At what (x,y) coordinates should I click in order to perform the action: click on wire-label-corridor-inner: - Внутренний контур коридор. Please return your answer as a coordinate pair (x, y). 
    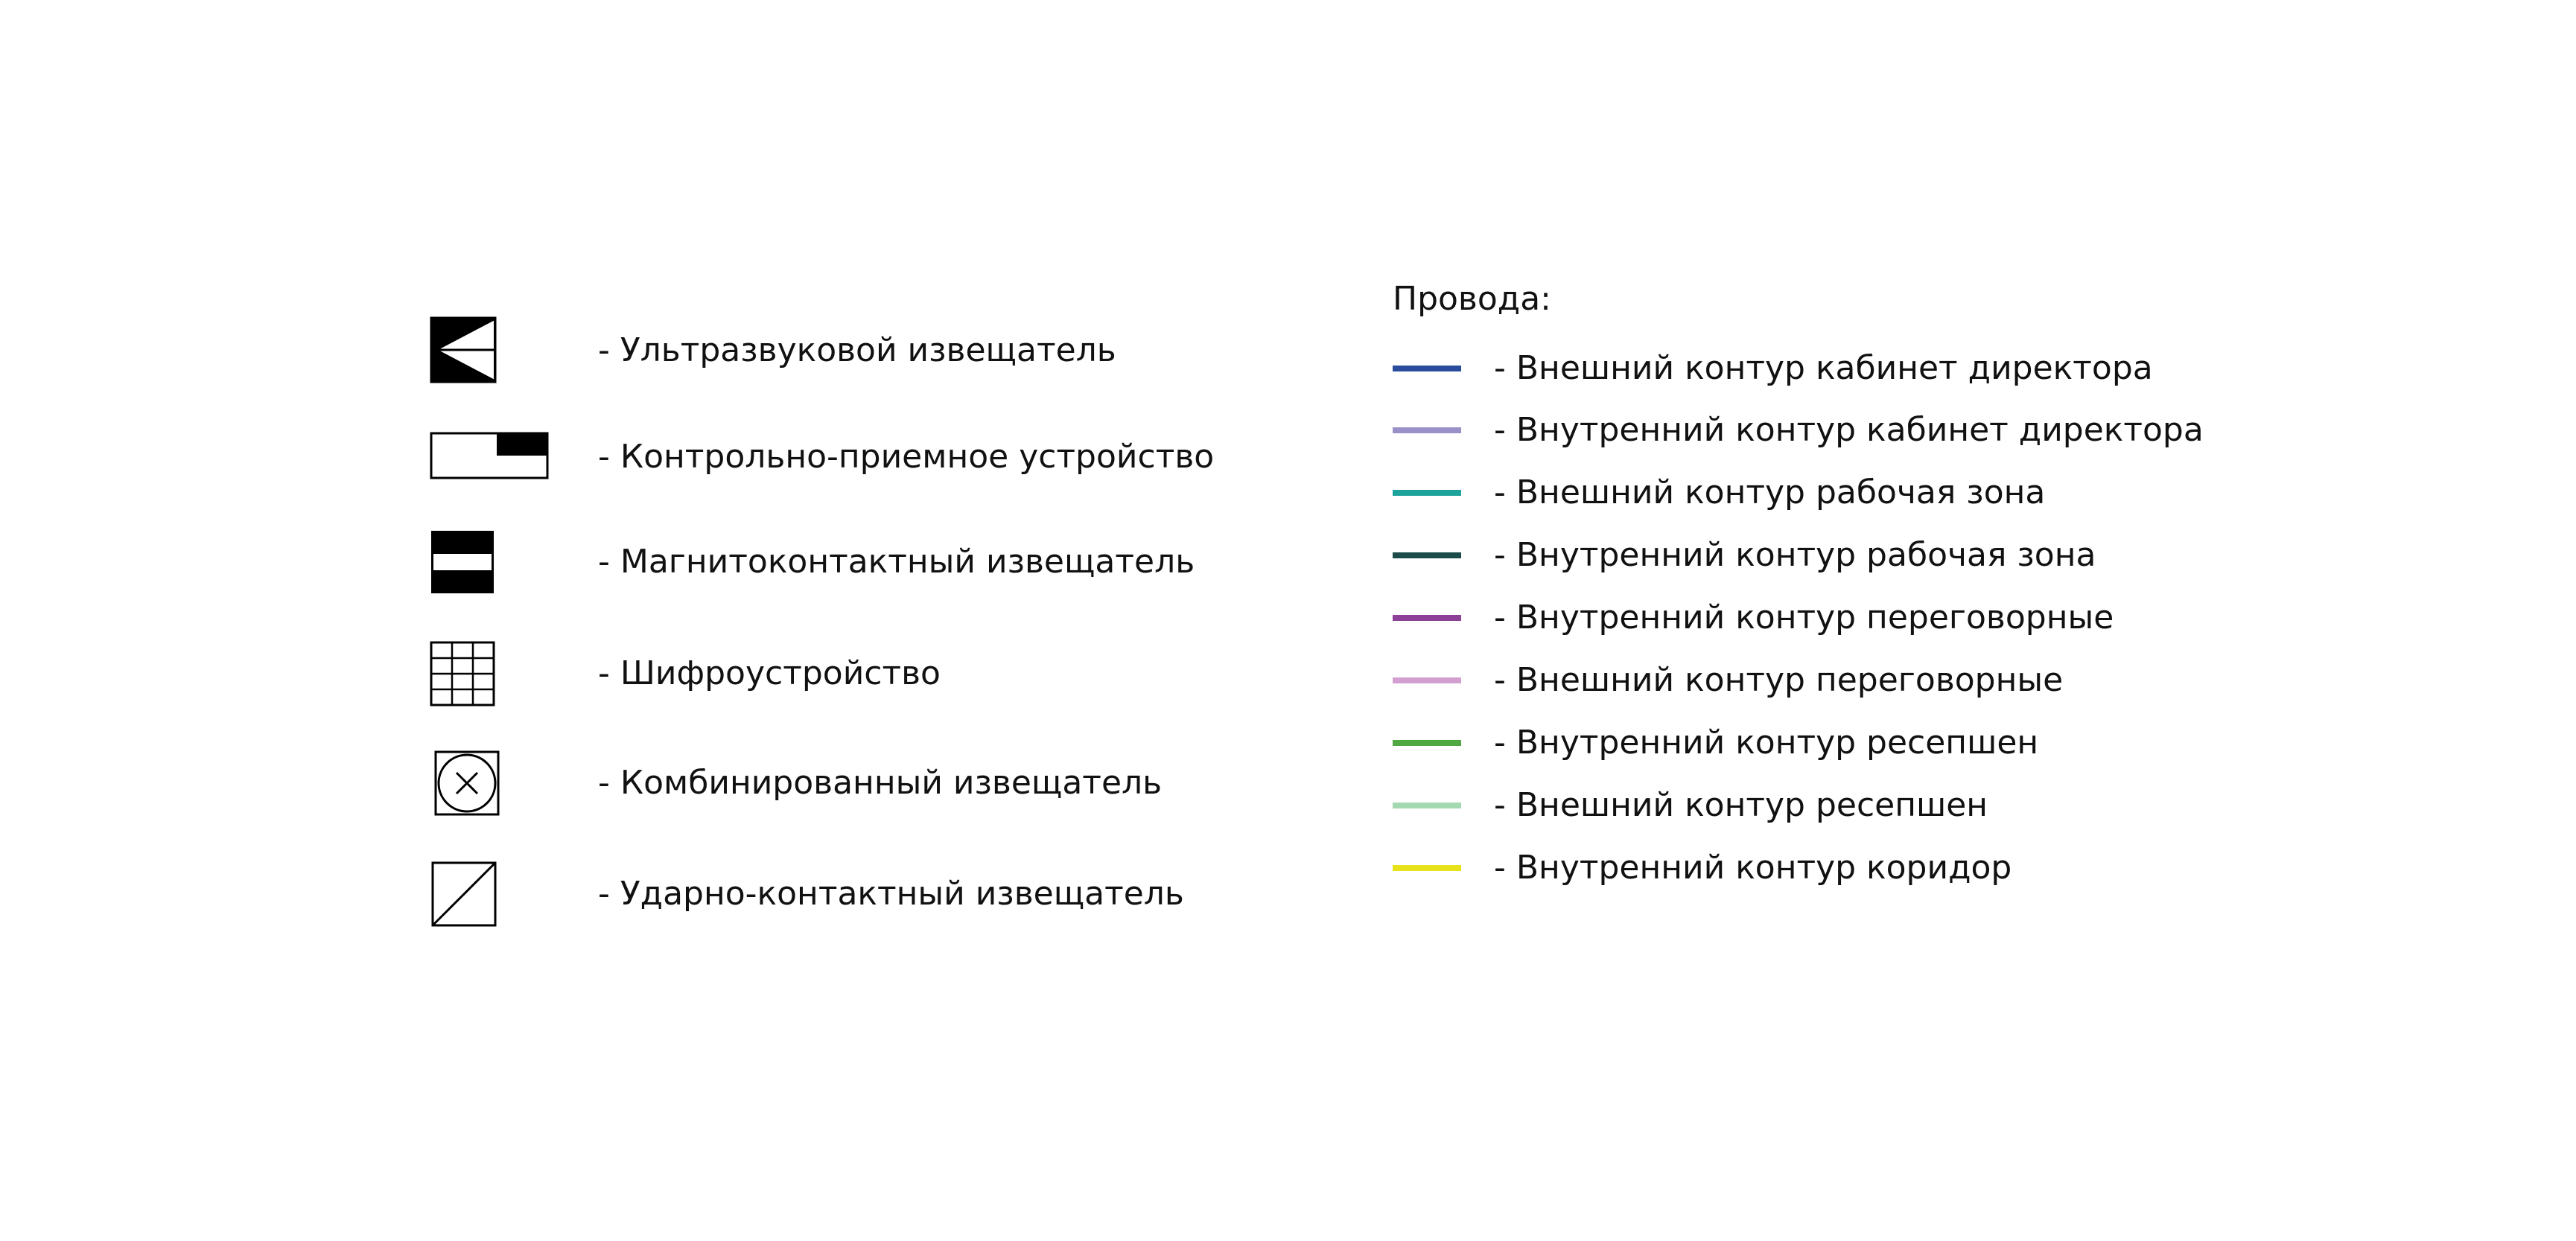
    Looking at the image, I should click on (1753, 868).